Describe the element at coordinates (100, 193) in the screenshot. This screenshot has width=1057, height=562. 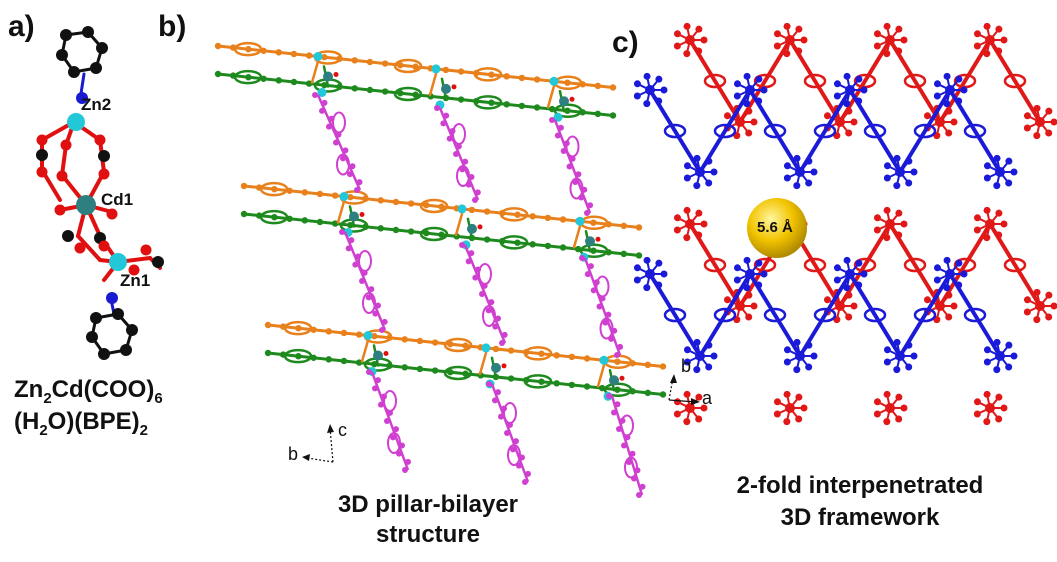
I see `panel-a-cluster` at that location.